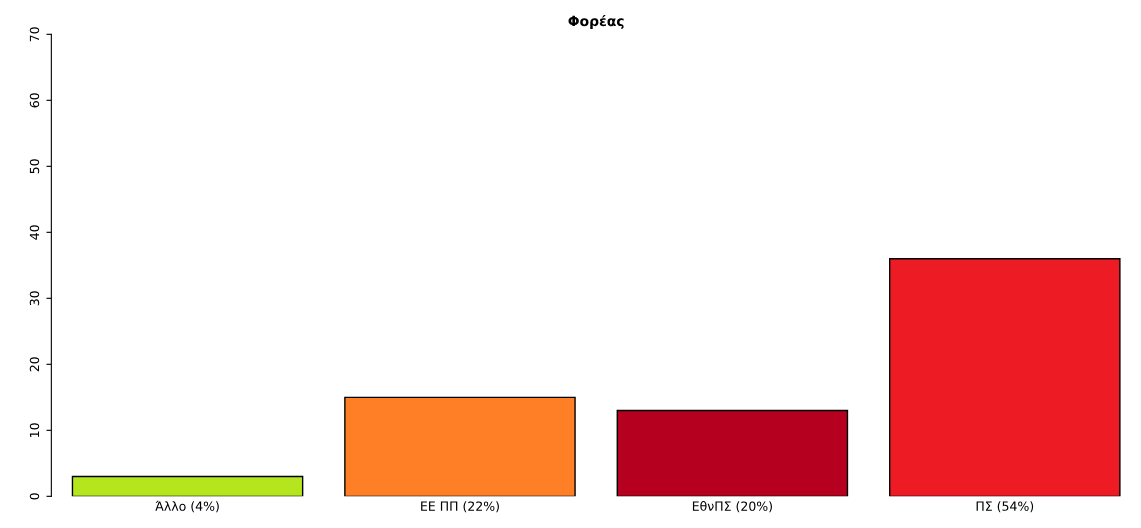 The image size is (1141, 528). Describe the element at coordinates (187, 506) in the screenshot. I see `x-tick-label: Άλλο (4%)` at that location.